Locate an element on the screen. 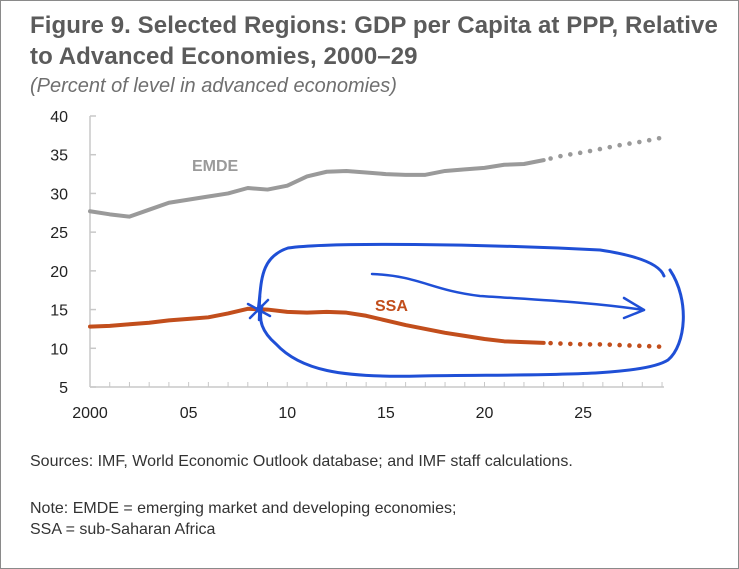 The width and height of the screenshot is (739, 569). y-tick-label: 35 is located at coordinates (59, 156).